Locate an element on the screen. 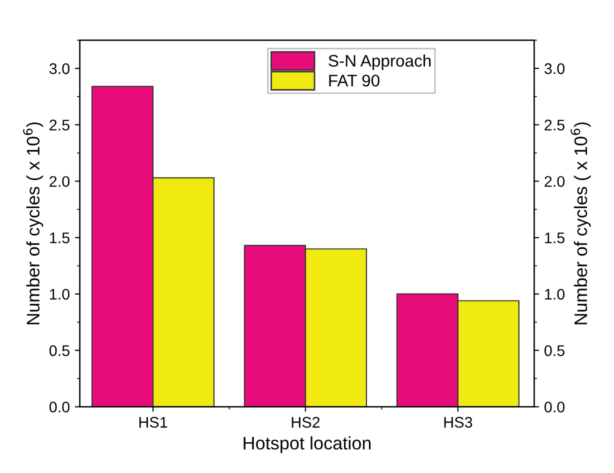  y-tick-label: 2.5 is located at coordinates (60, 125).